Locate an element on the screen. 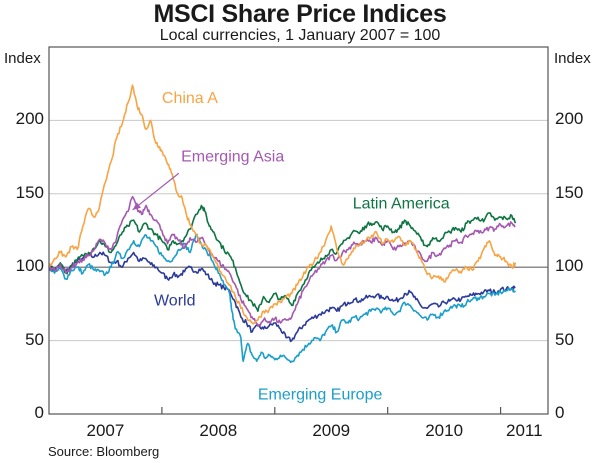 The height and width of the screenshot is (463, 600). annotation-arrow-head-icon is located at coordinates (136, 206).